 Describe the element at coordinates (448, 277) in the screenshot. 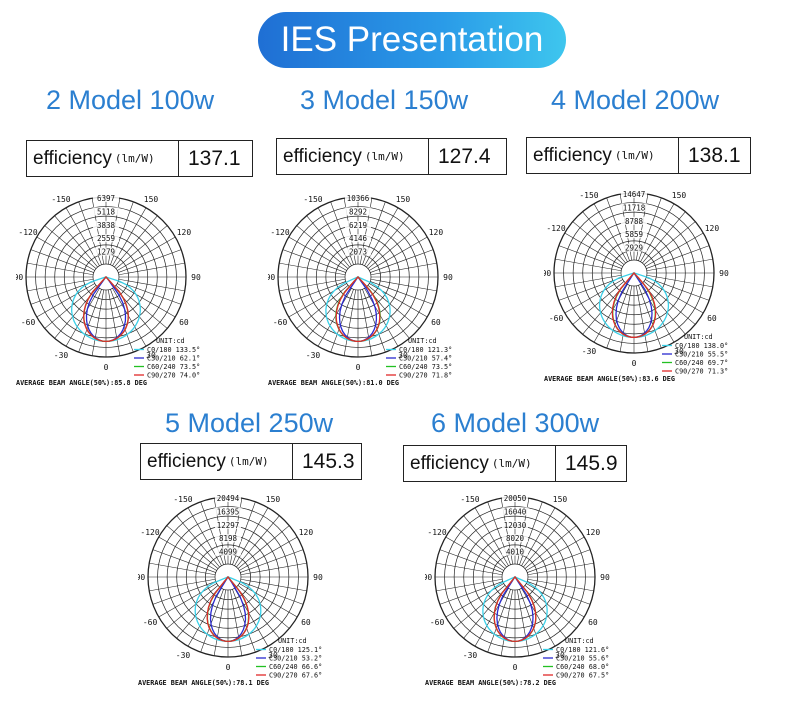

I see `angle-label: 90` at that location.